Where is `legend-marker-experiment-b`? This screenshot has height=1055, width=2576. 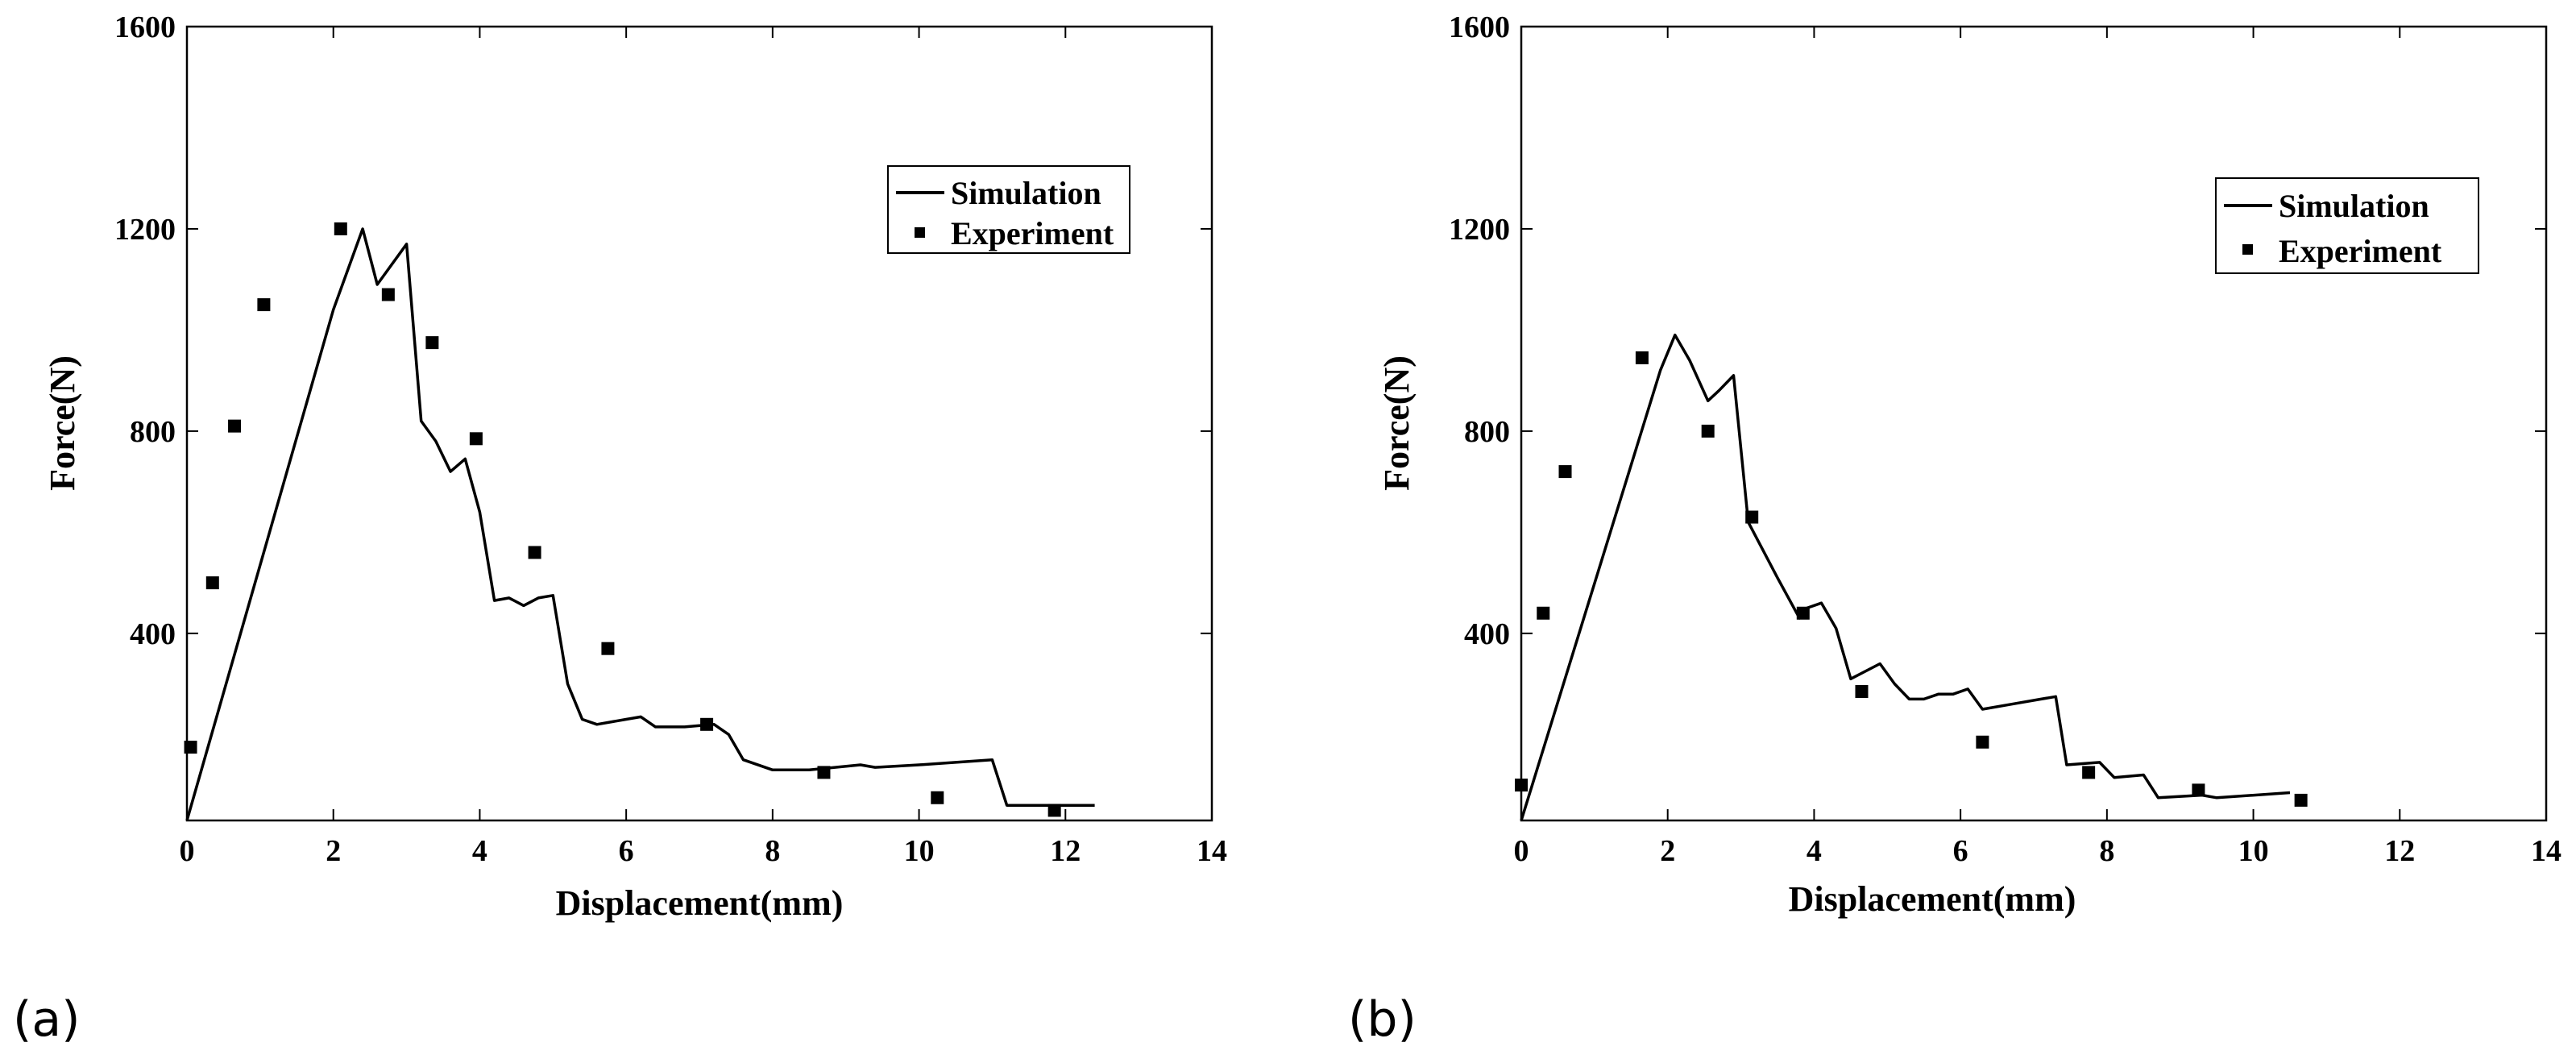
legend-marker-experiment-b is located at coordinates (2247, 250).